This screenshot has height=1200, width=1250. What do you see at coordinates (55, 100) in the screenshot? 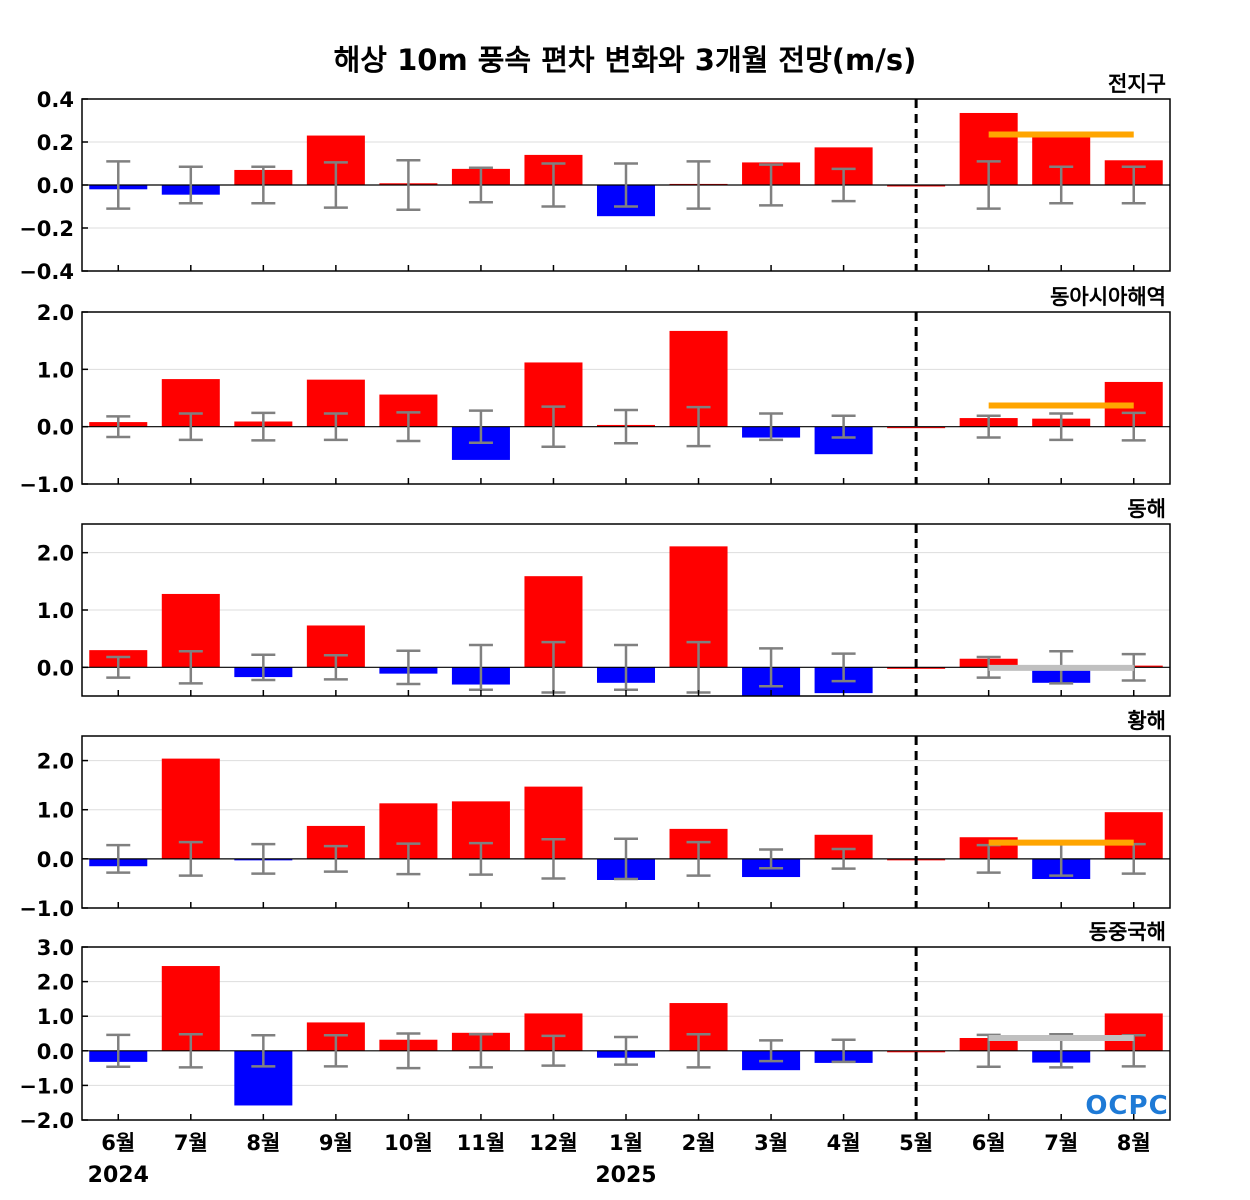
I see `y-tick-label: 0.4` at bounding box center [55, 100].